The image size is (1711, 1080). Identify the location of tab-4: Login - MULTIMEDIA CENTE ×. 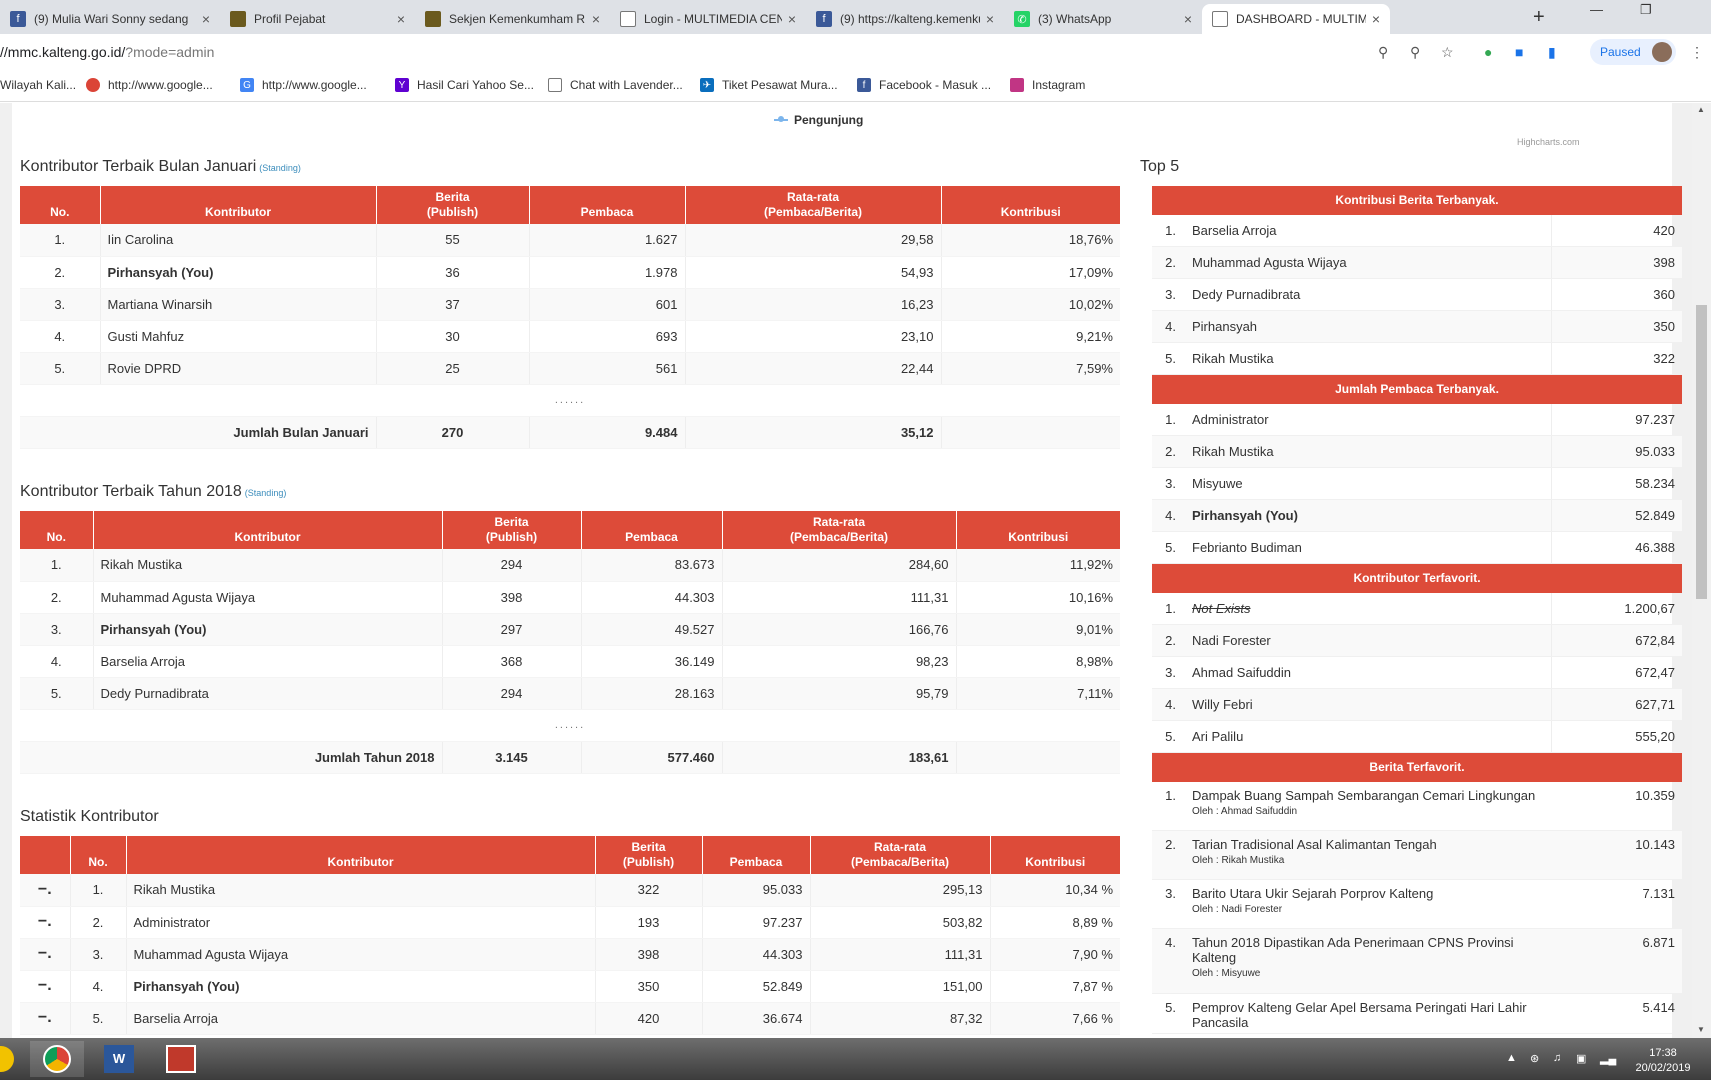
(708, 19).